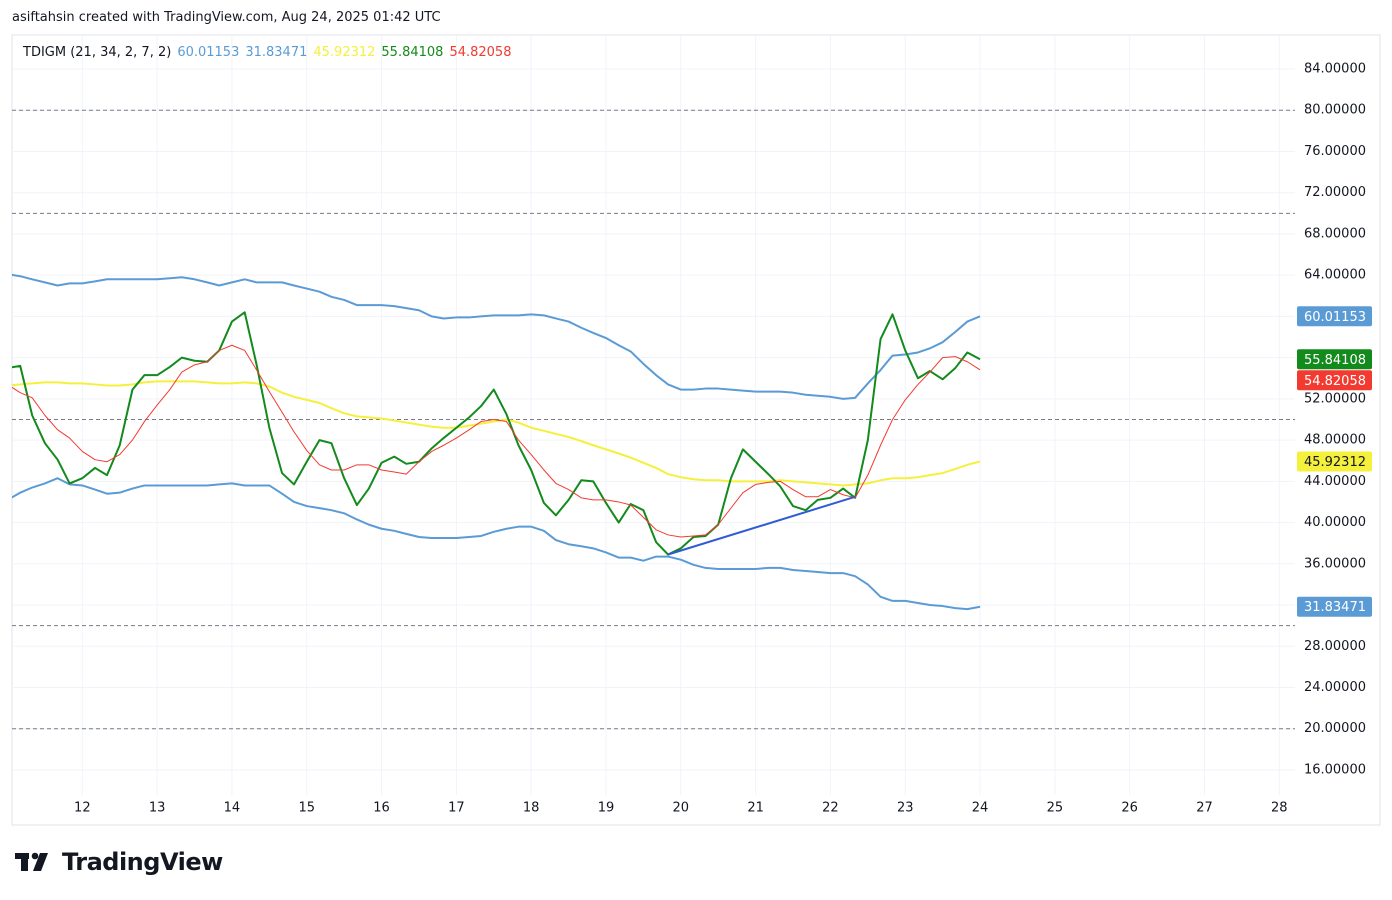 Image resolution: width=1392 pixels, height=900 pixels. What do you see at coordinates (1335, 563) in the screenshot?
I see `y-tick-label: 36.00000` at bounding box center [1335, 563].